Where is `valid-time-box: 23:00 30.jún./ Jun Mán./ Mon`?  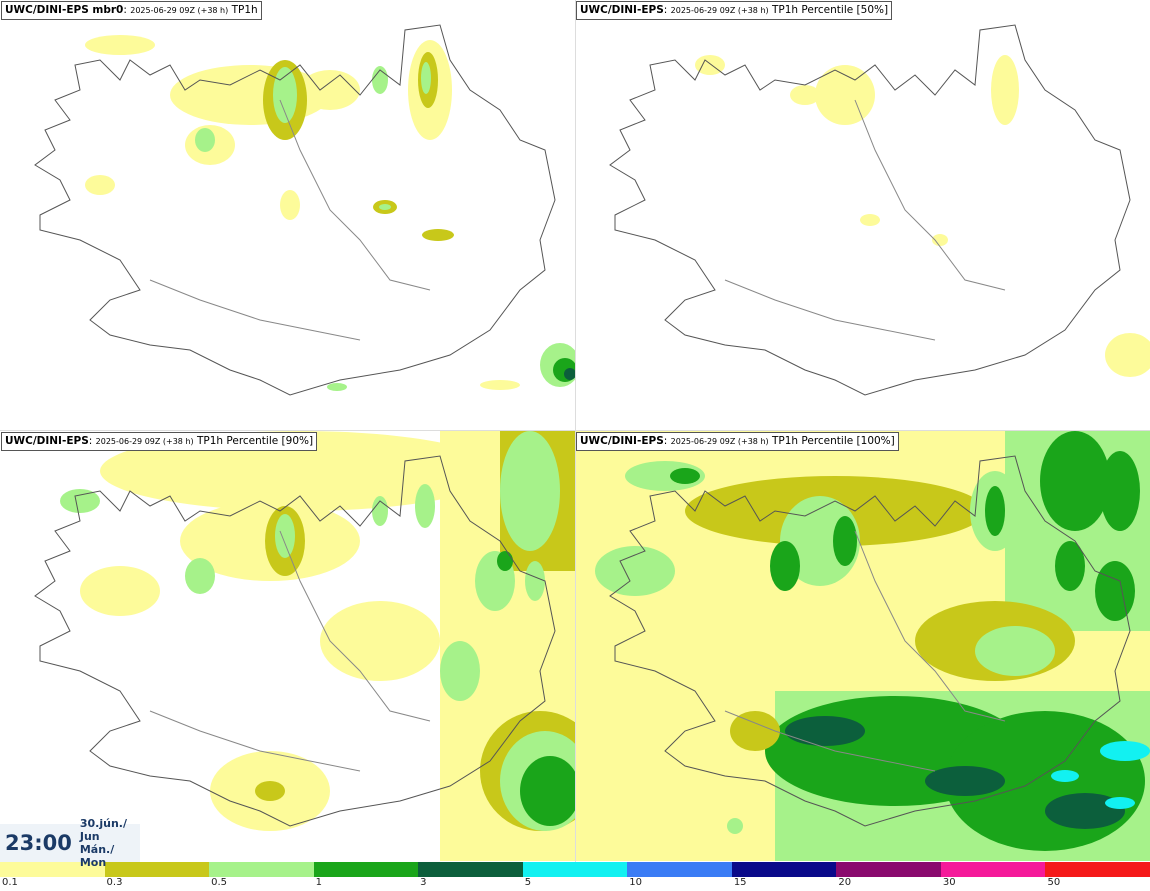 valid-time-box: 23:00 30.jún./ Jun Mán./ Mon is located at coordinates (70, 843).